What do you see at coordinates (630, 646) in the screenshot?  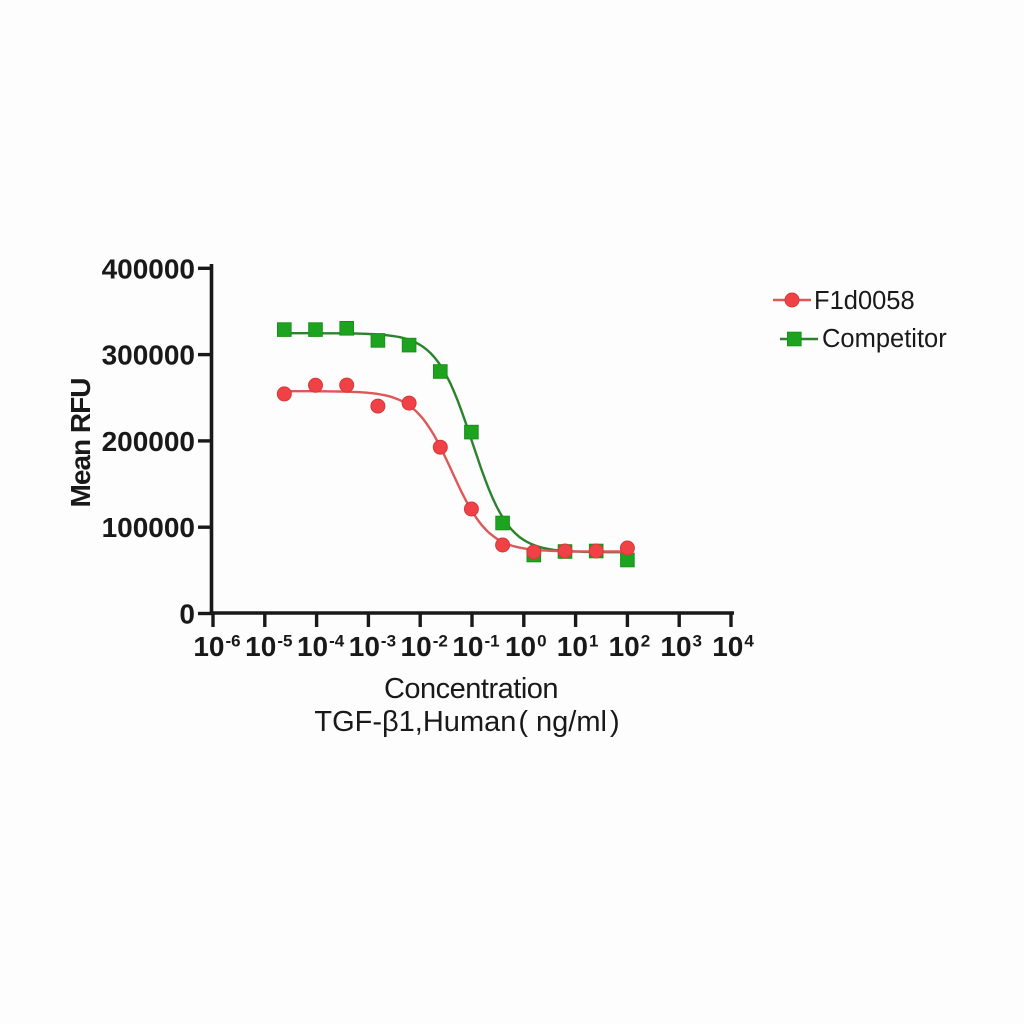 I see `svg-text: 10²` at bounding box center [630, 646].